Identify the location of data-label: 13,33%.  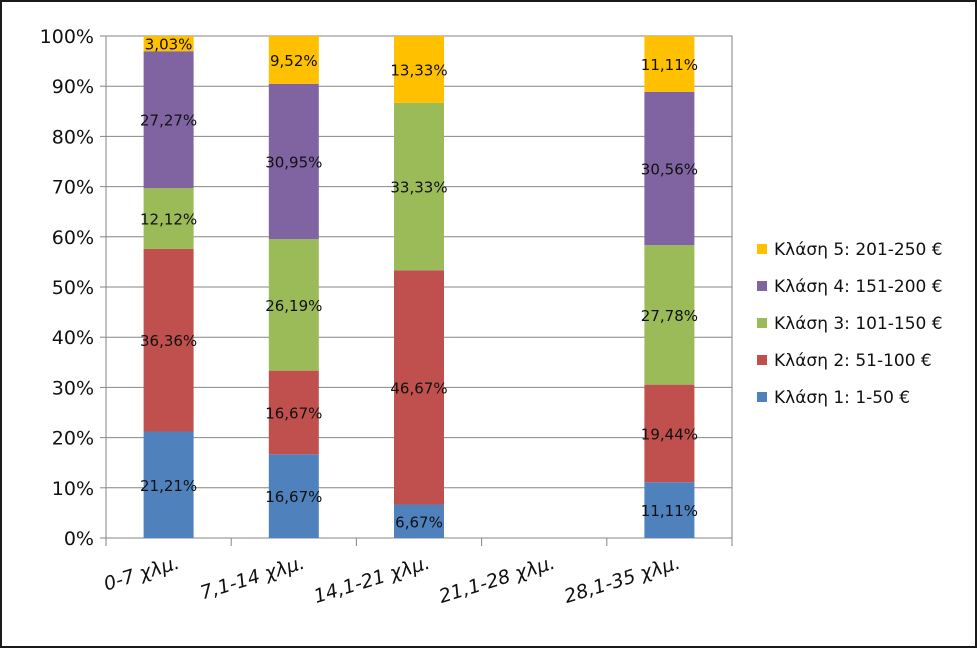
(418, 70).